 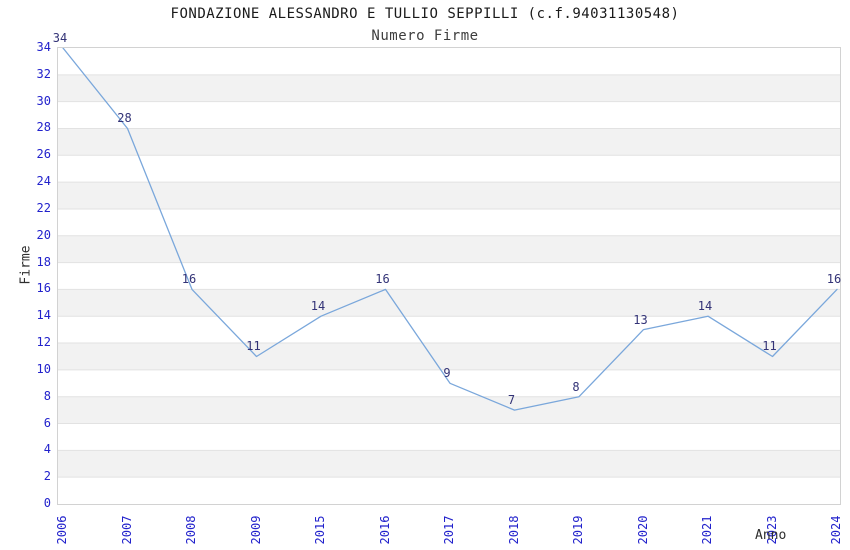 I want to click on chart-subtitle: Numero Firme, so click(x=425, y=36).